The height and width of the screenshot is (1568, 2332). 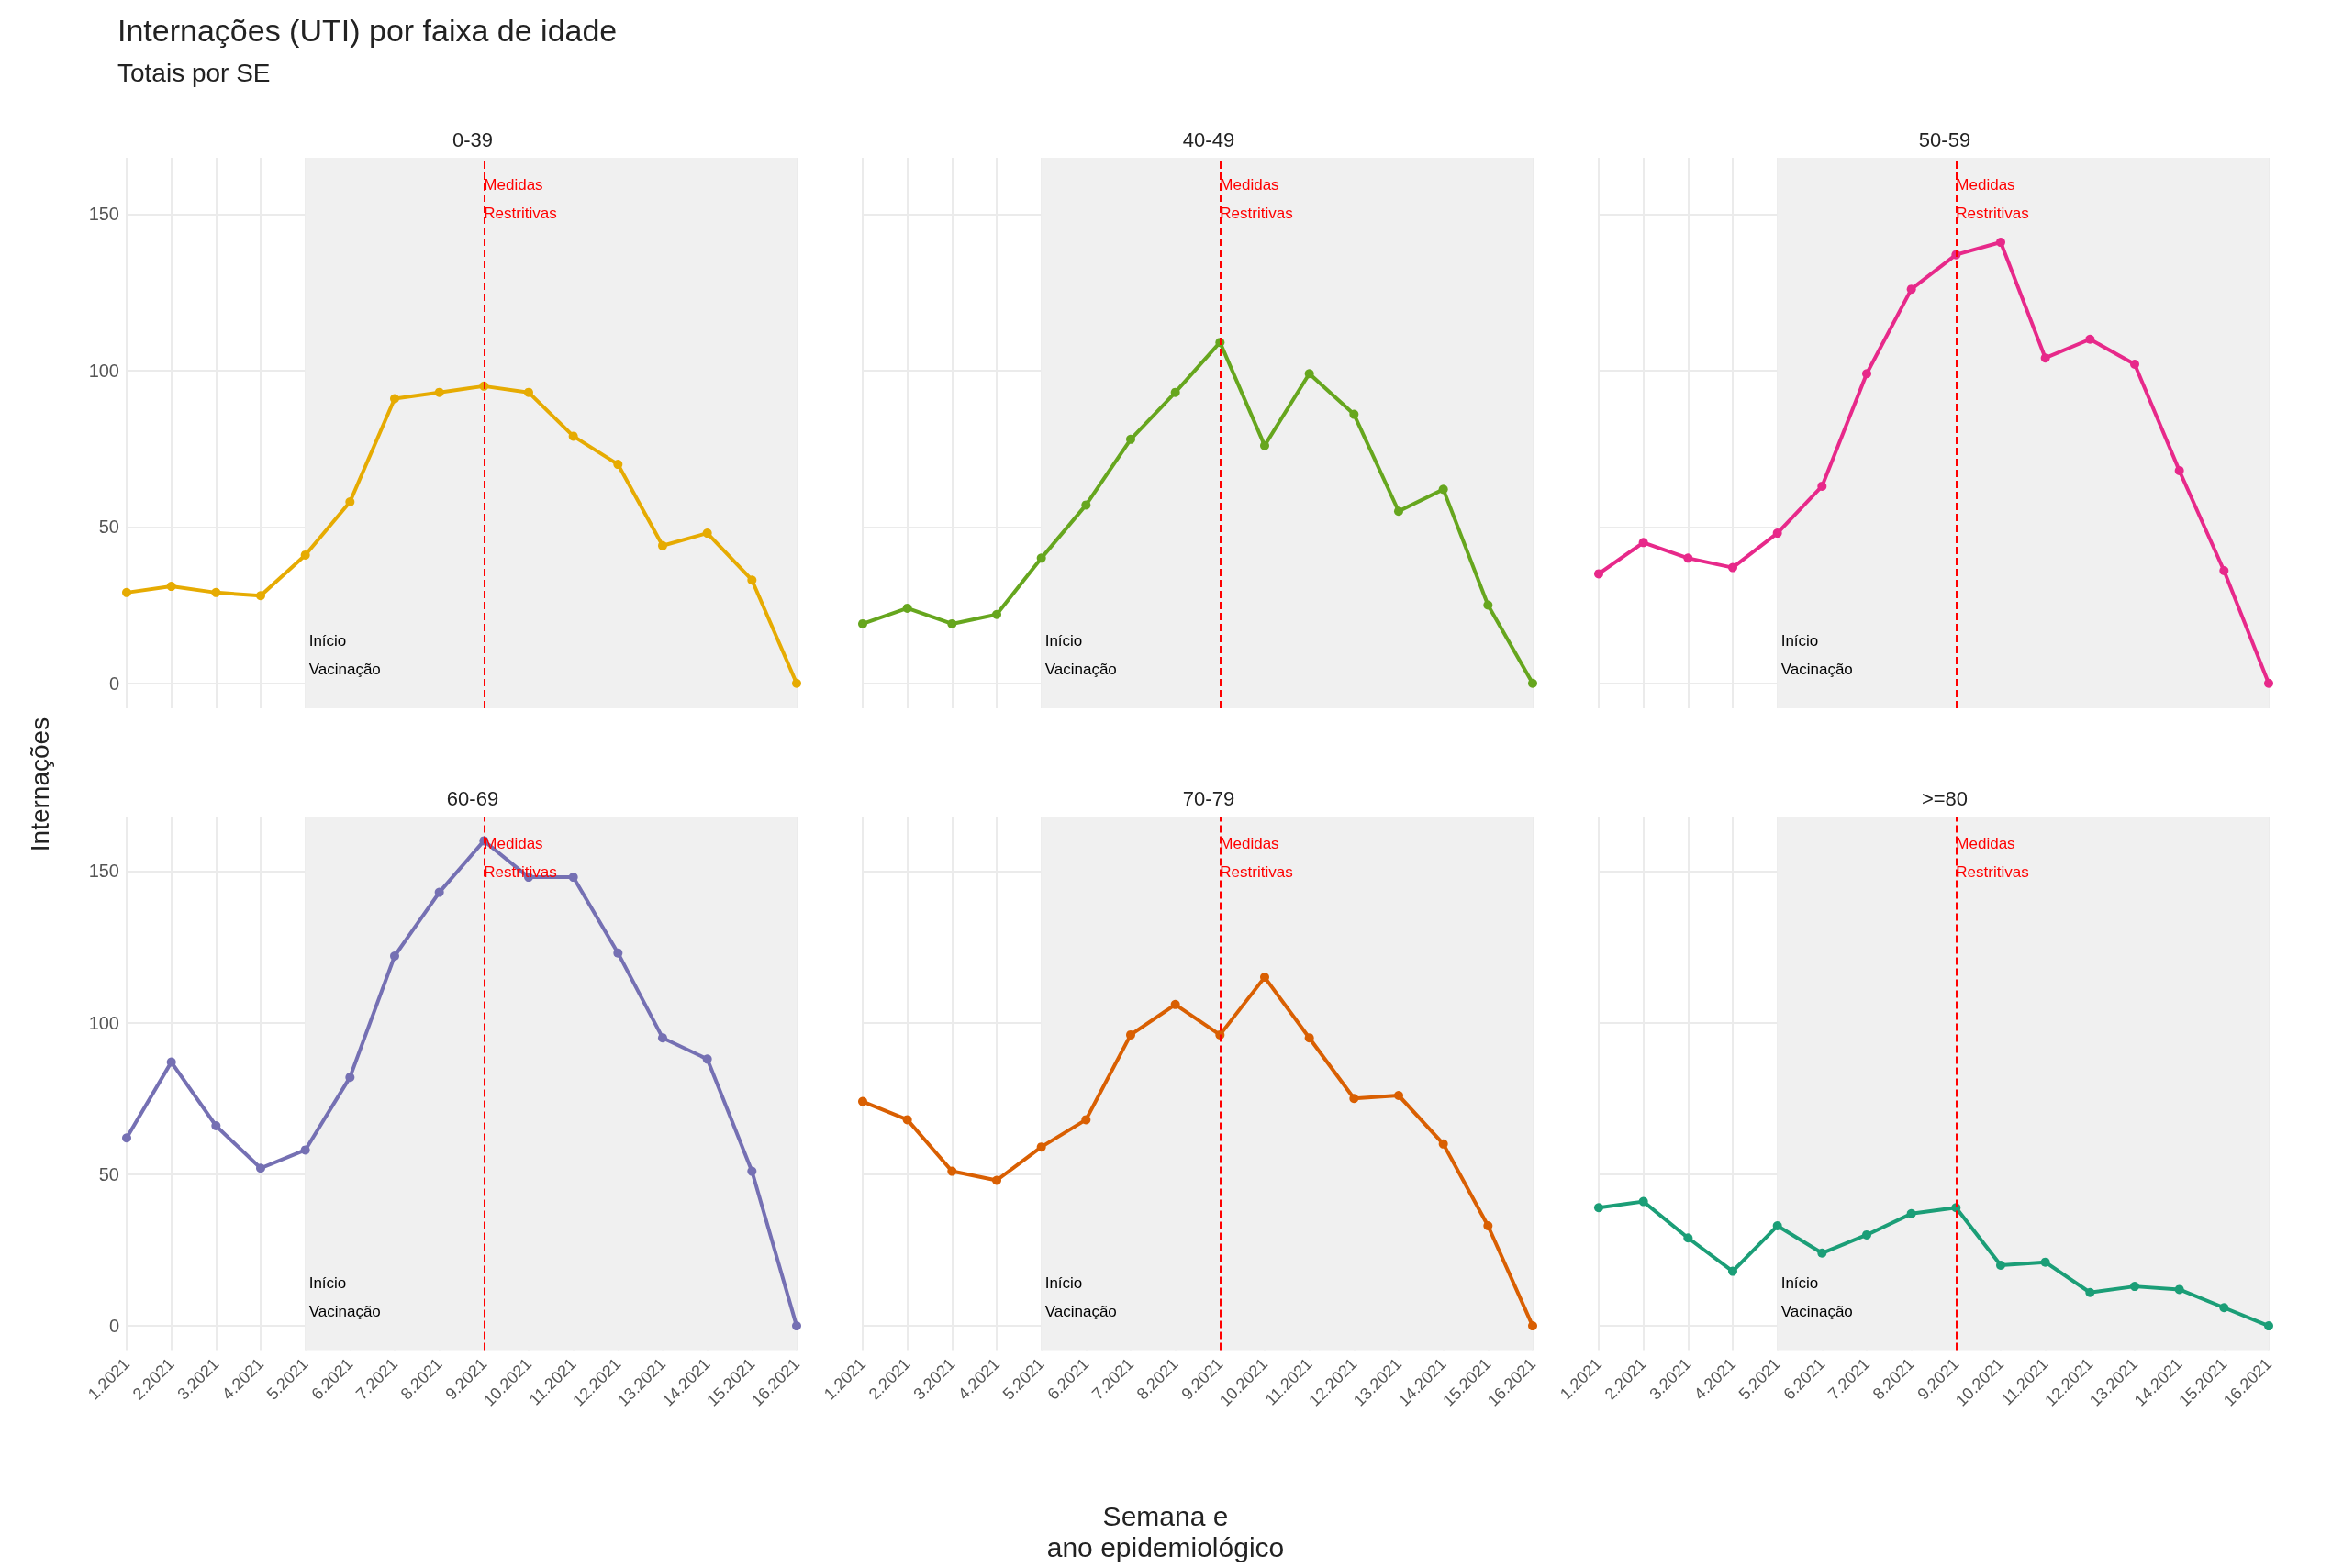 I want to click on chart-title: 50-59, so click(x=1944, y=139).